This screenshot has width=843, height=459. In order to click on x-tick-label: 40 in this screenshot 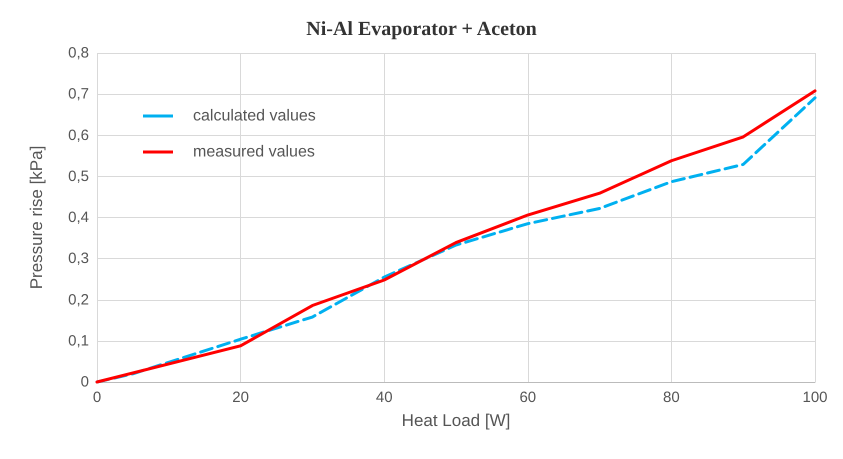, I will do `click(384, 397)`.